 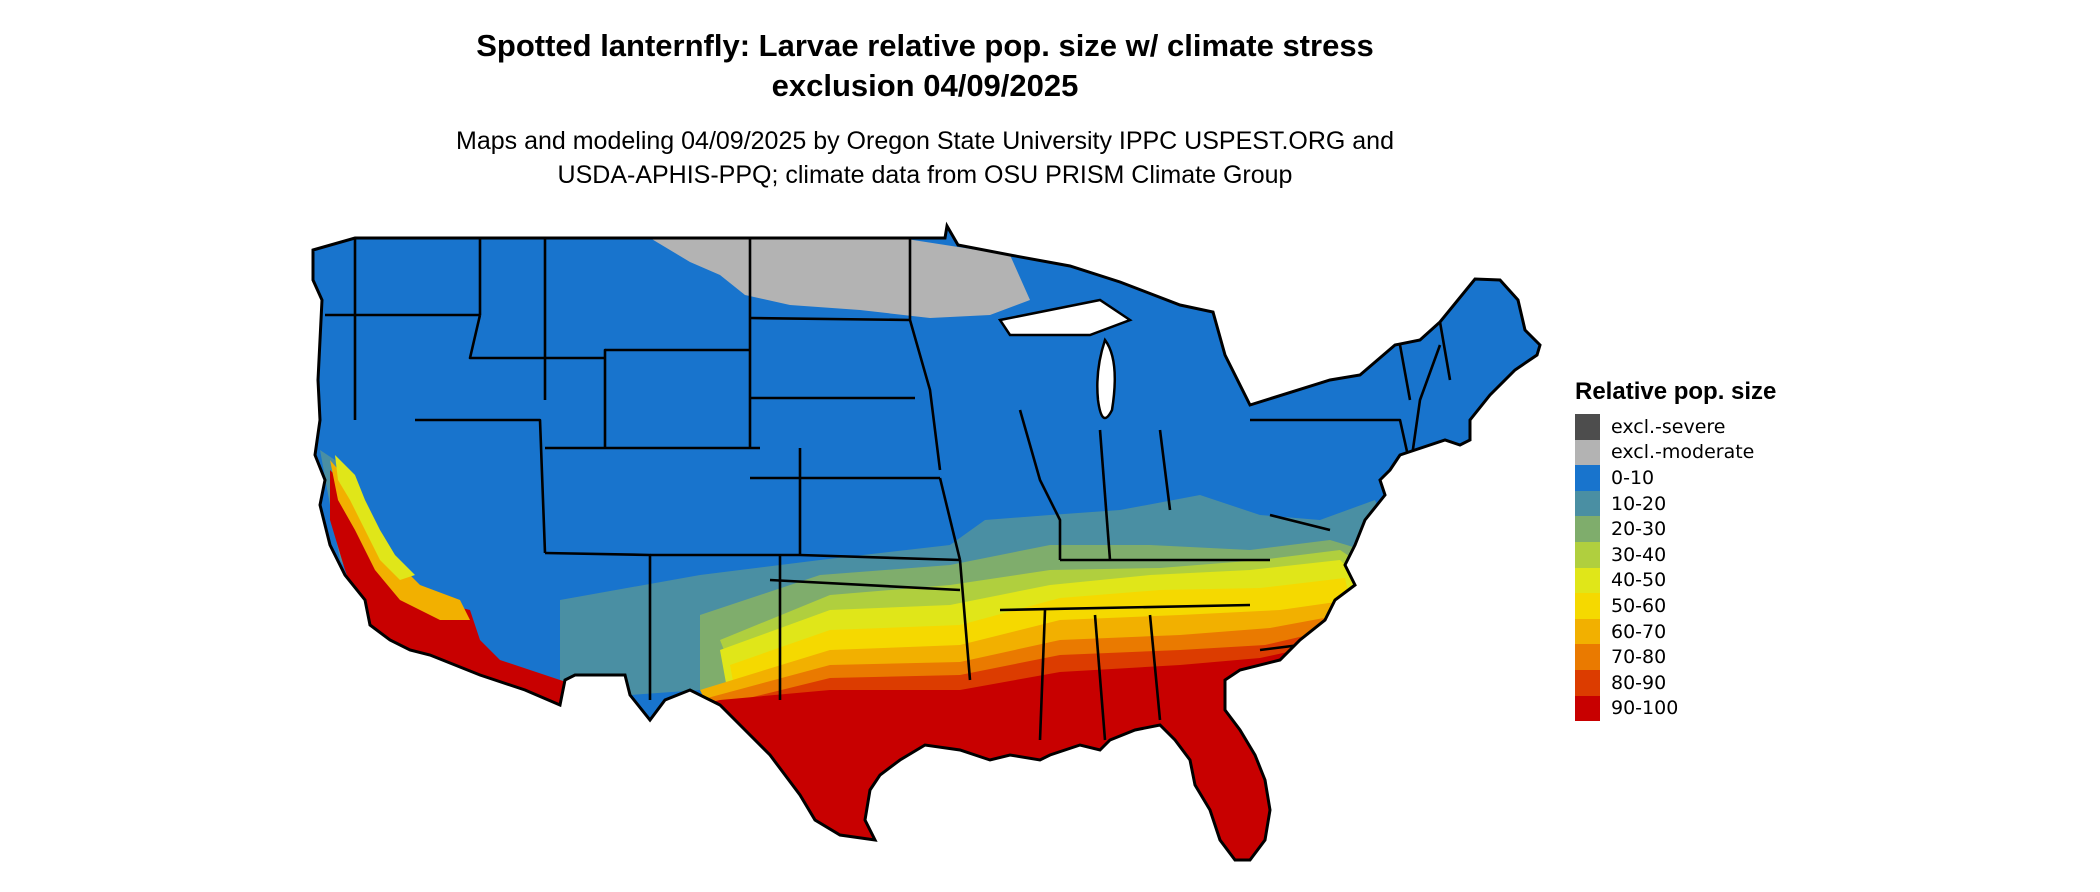 What do you see at coordinates (1639, 529) in the screenshot?
I see `legend-label: 20-30` at bounding box center [1639, 529].